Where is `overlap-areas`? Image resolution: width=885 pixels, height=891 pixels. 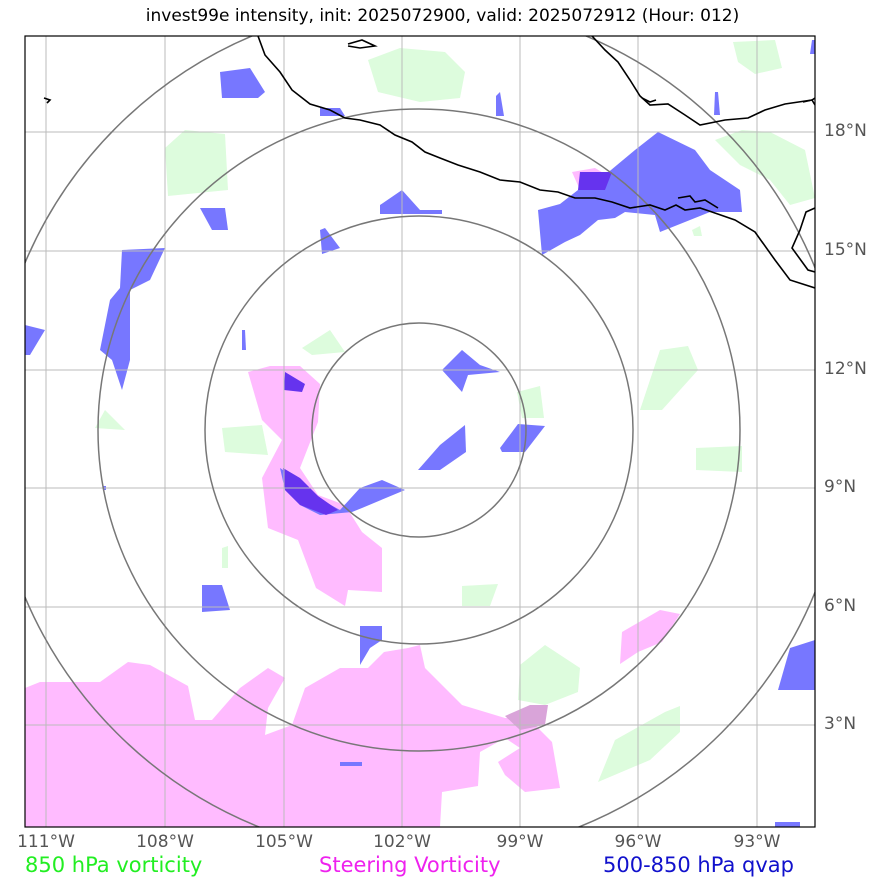
overlap-areas is located at coordinates (447, 343).